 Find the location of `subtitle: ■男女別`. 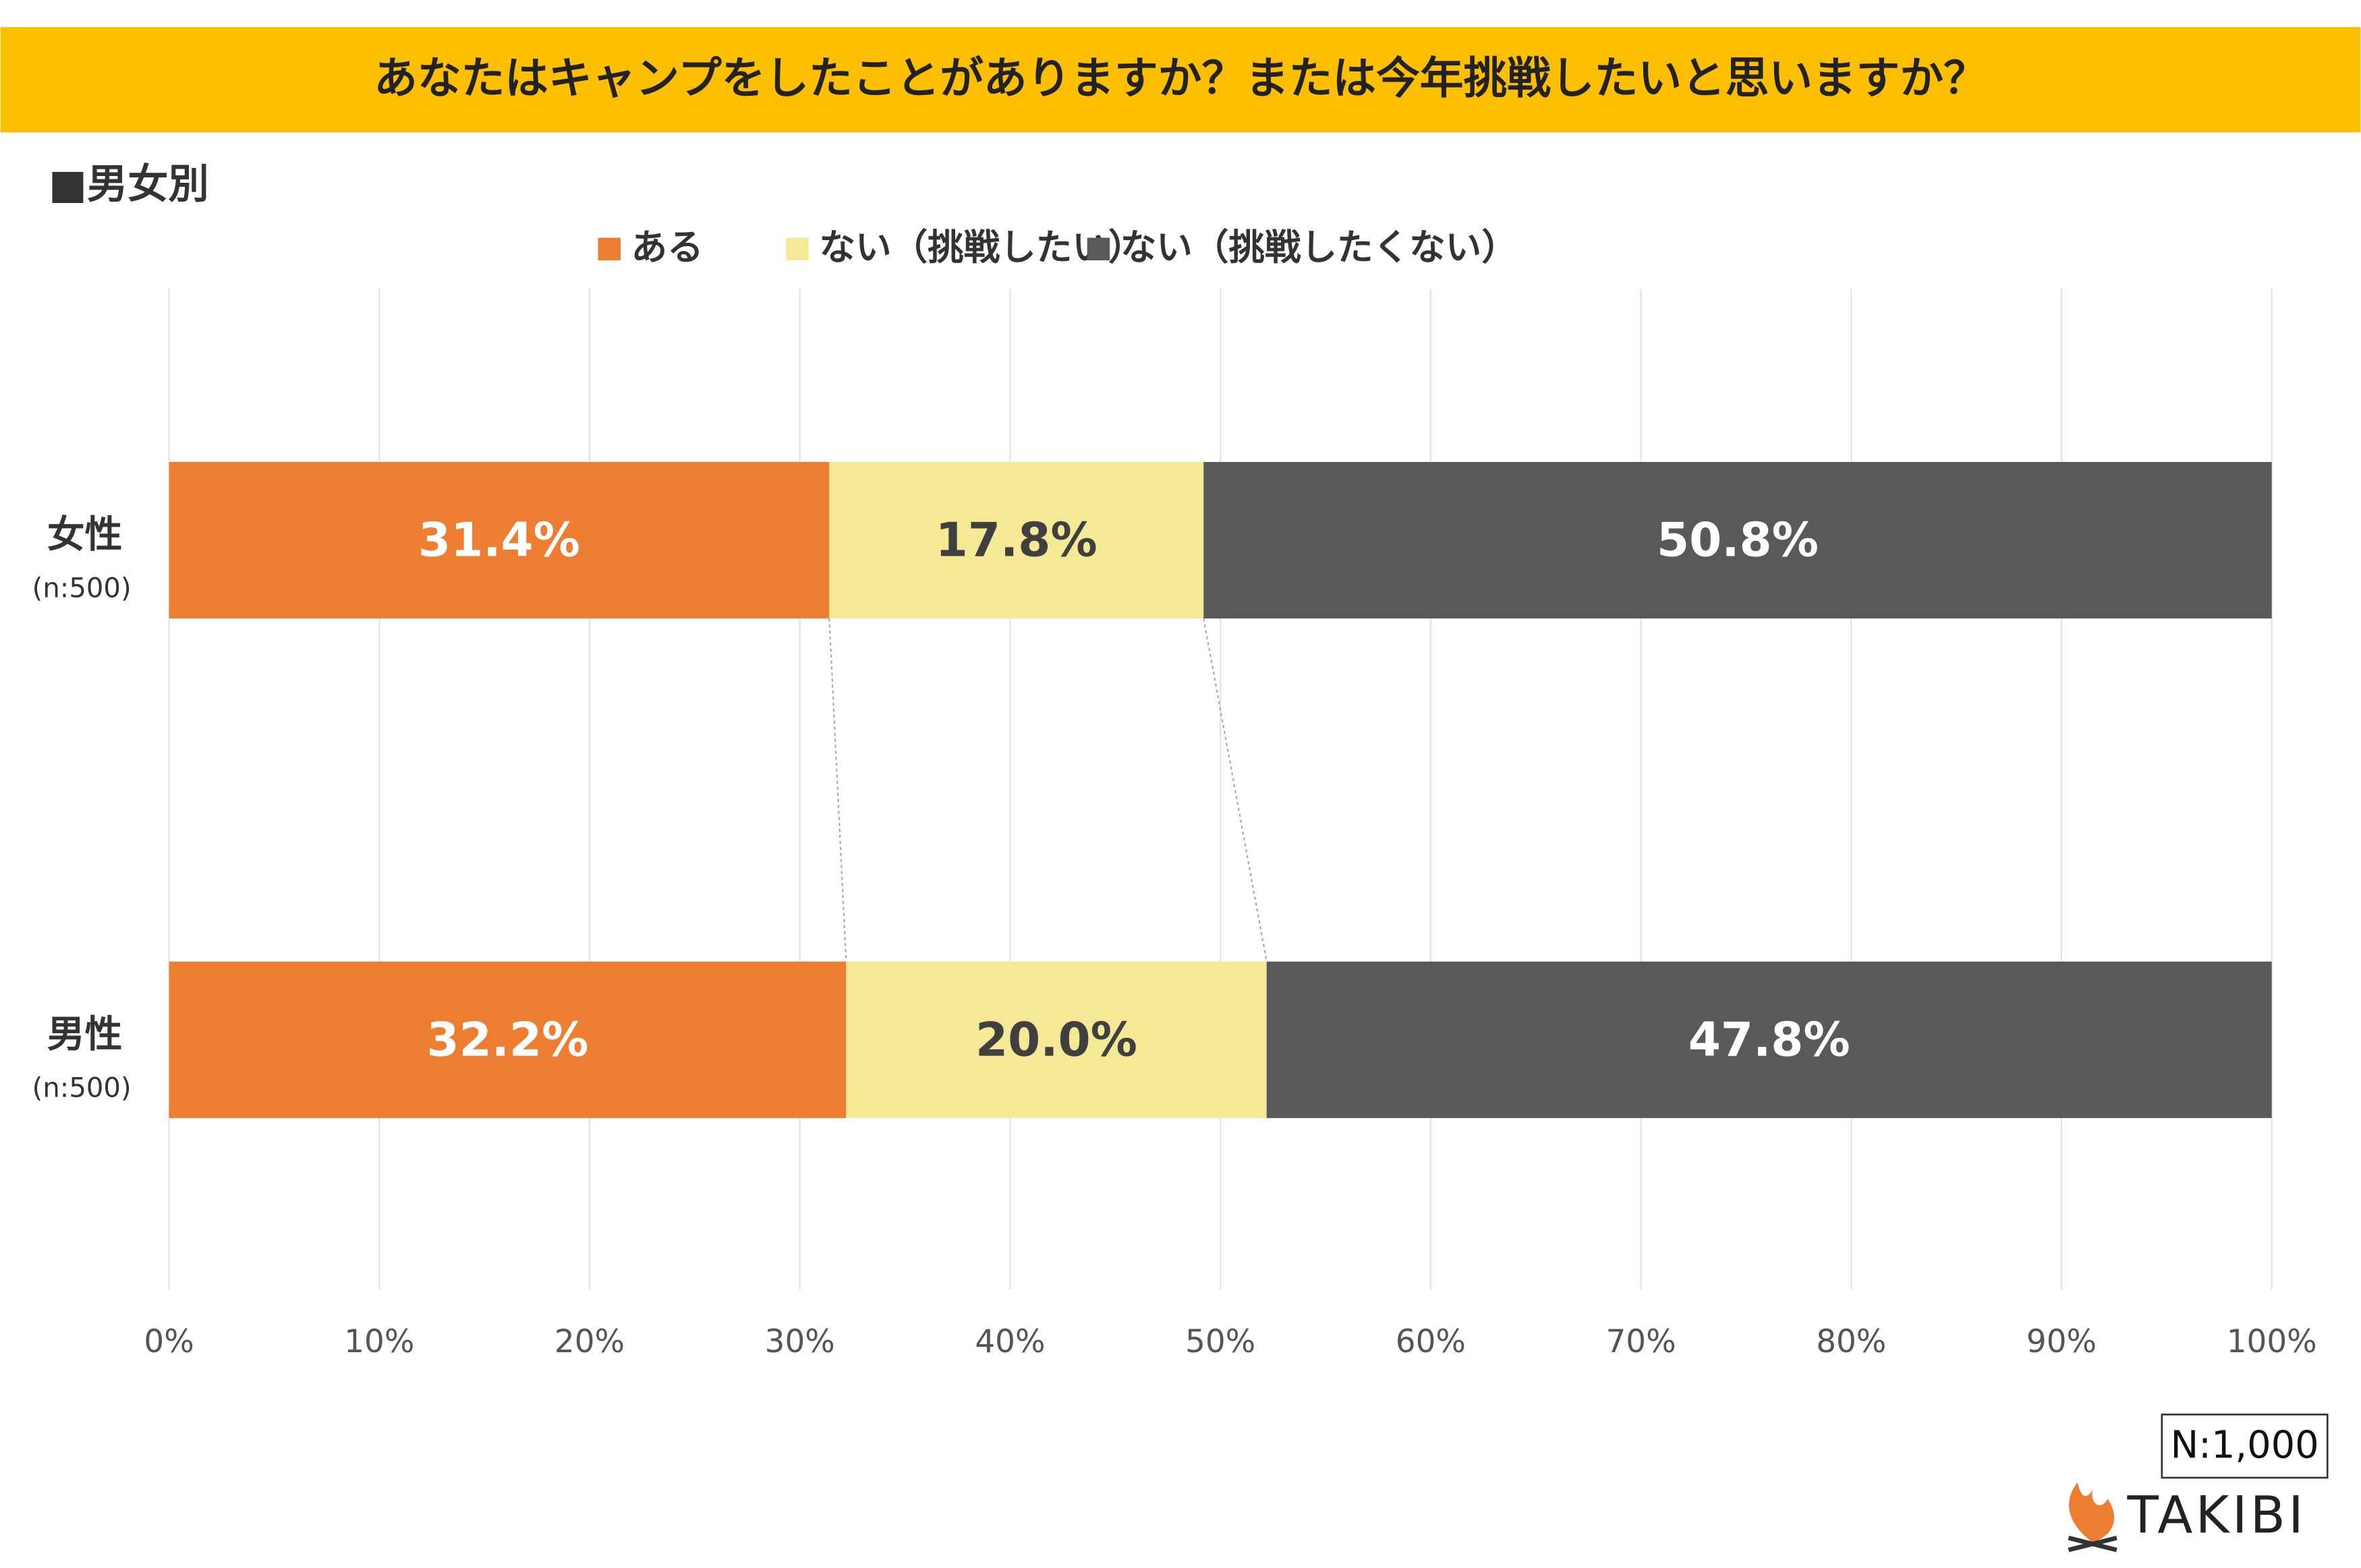

subtitle: ■男女別 is located at coordinates (129, 184).